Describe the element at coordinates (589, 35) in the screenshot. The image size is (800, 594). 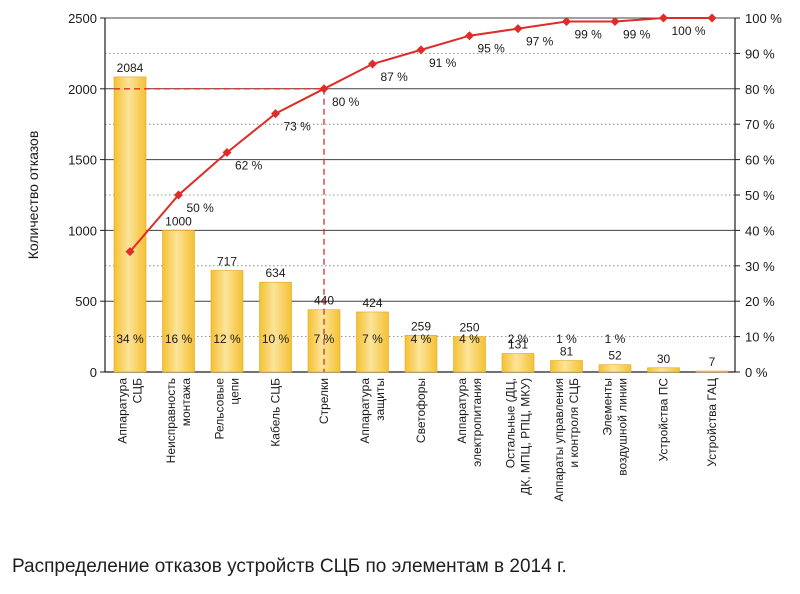
I see `cumulative-label: 99 %` at that location.